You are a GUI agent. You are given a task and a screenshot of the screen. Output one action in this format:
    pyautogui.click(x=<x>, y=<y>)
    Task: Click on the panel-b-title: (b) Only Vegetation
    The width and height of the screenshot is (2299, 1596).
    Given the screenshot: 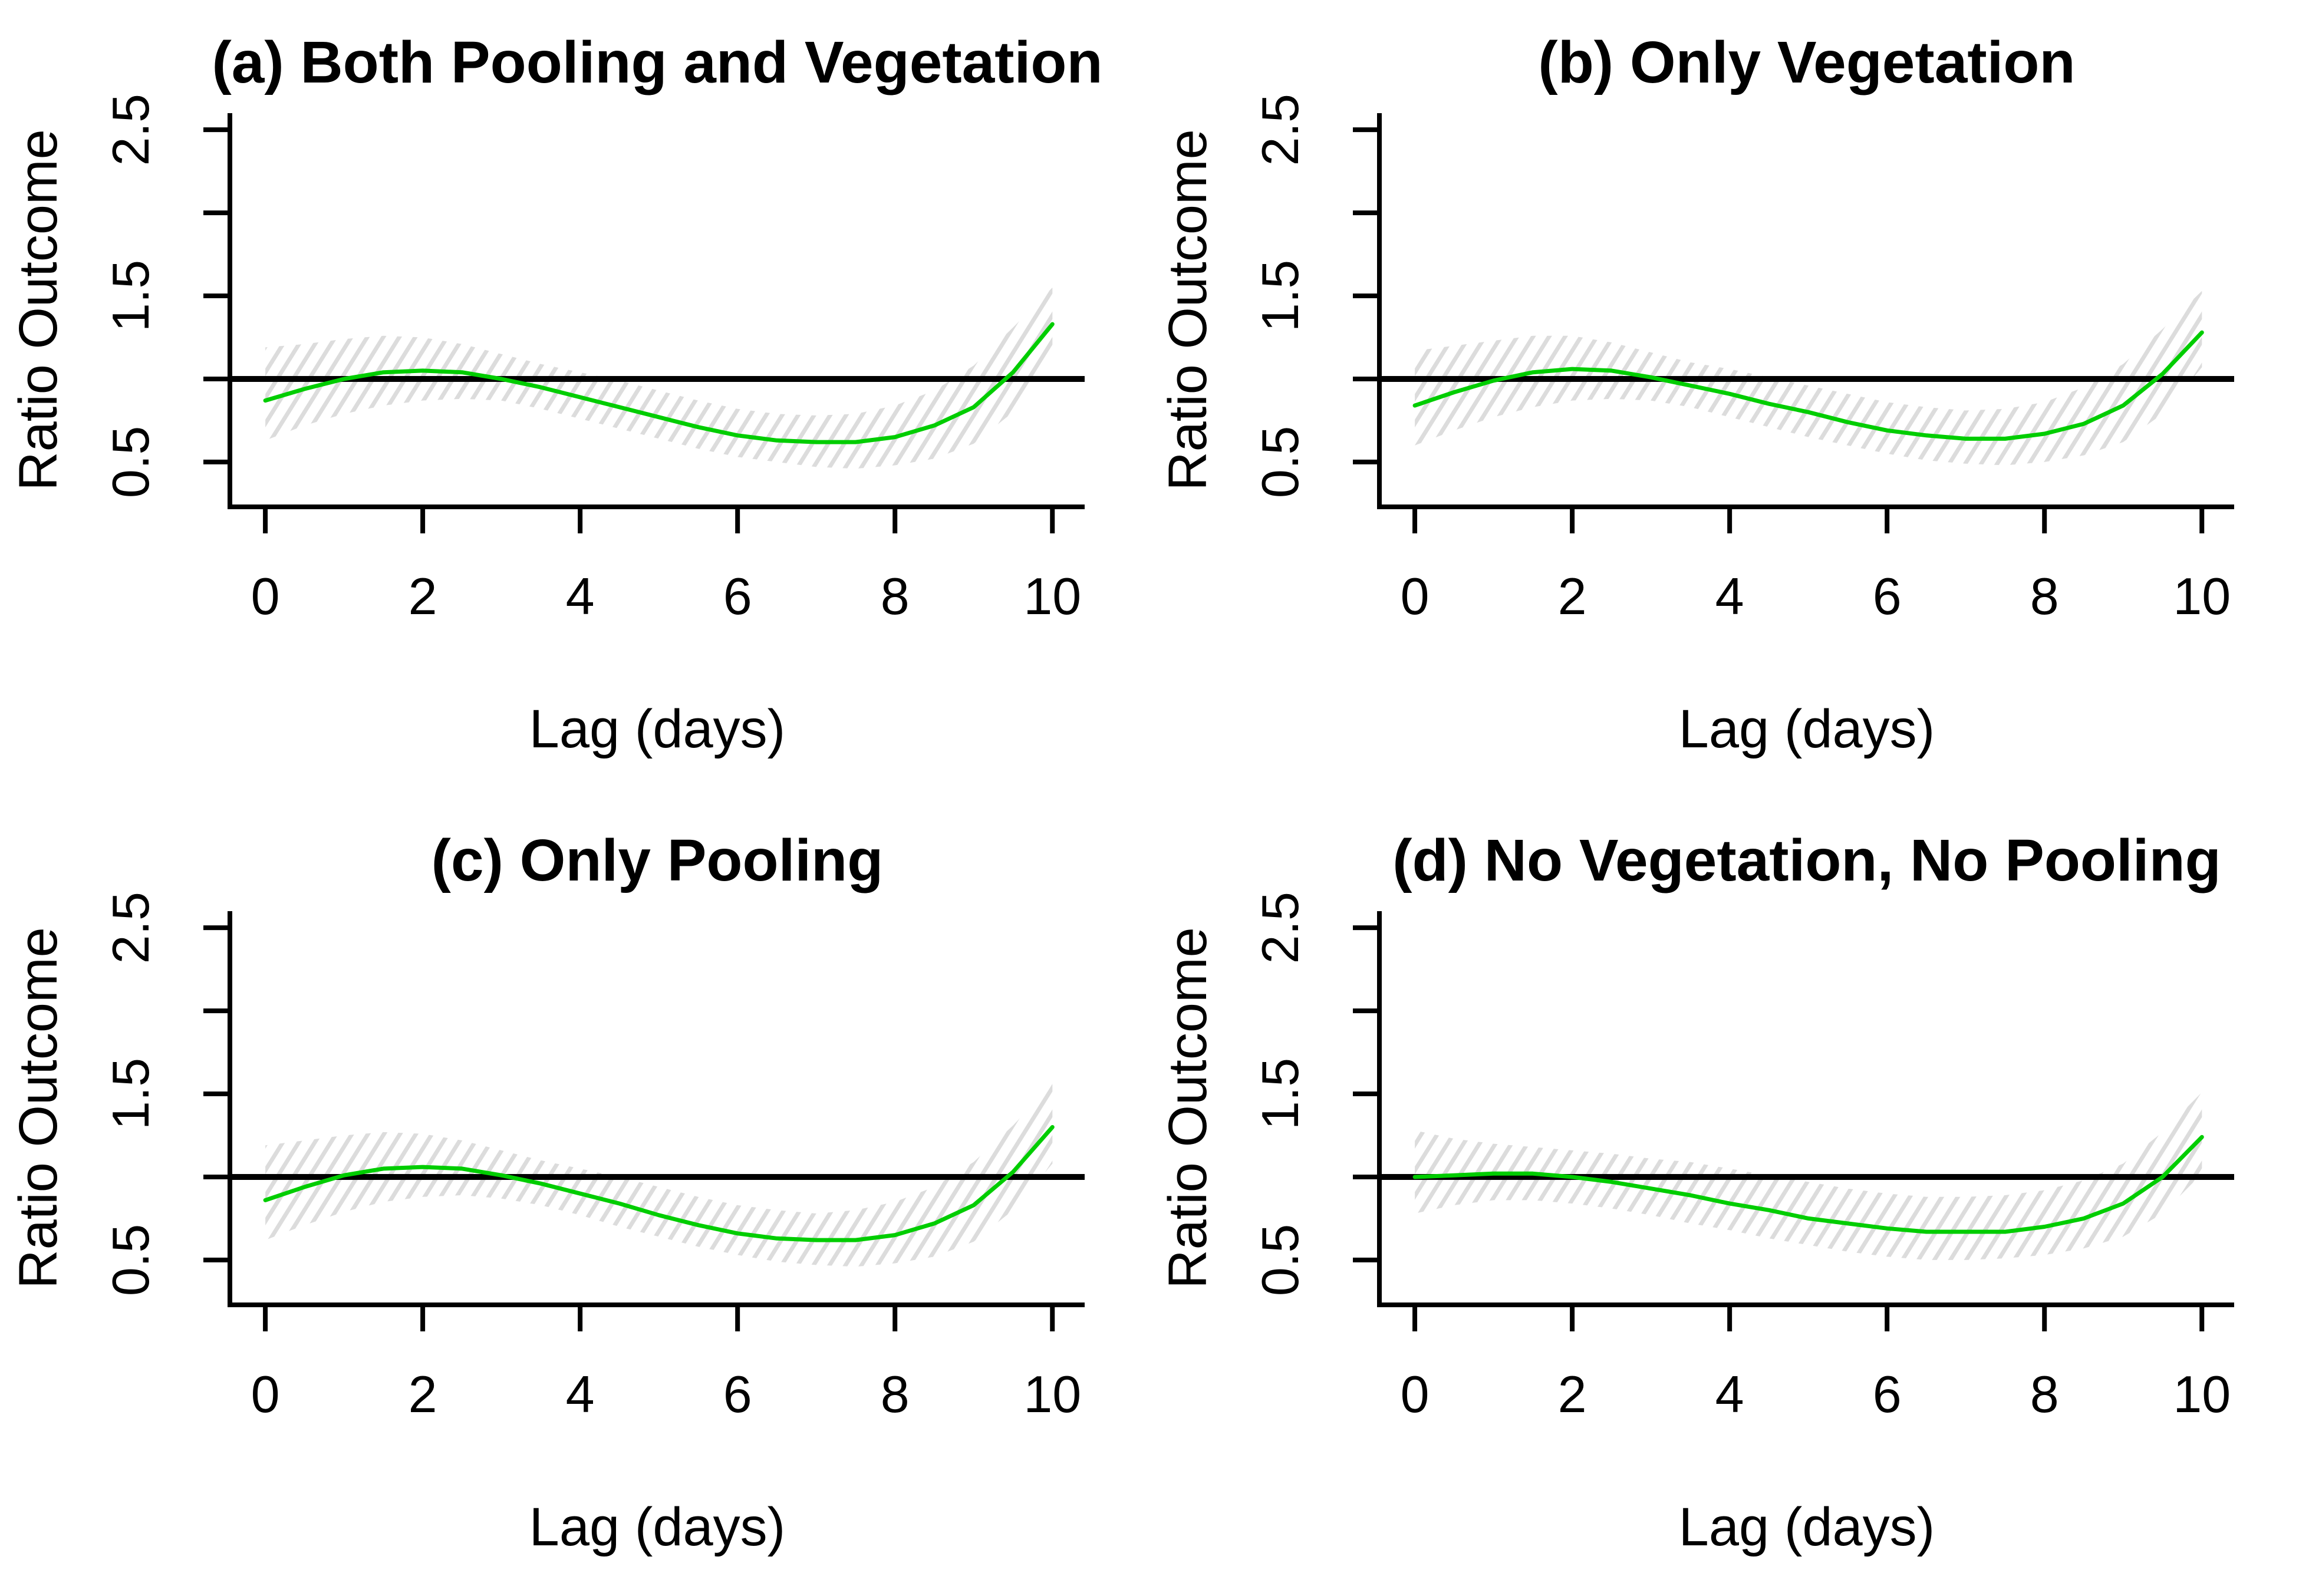 What is the action you would take?
    pyautogui.click(x=1806, y=62)
    